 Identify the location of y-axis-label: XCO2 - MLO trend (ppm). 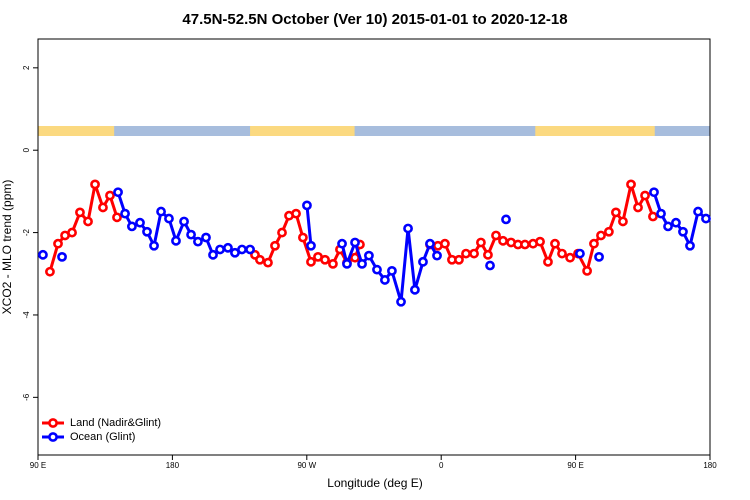
(7, 247).